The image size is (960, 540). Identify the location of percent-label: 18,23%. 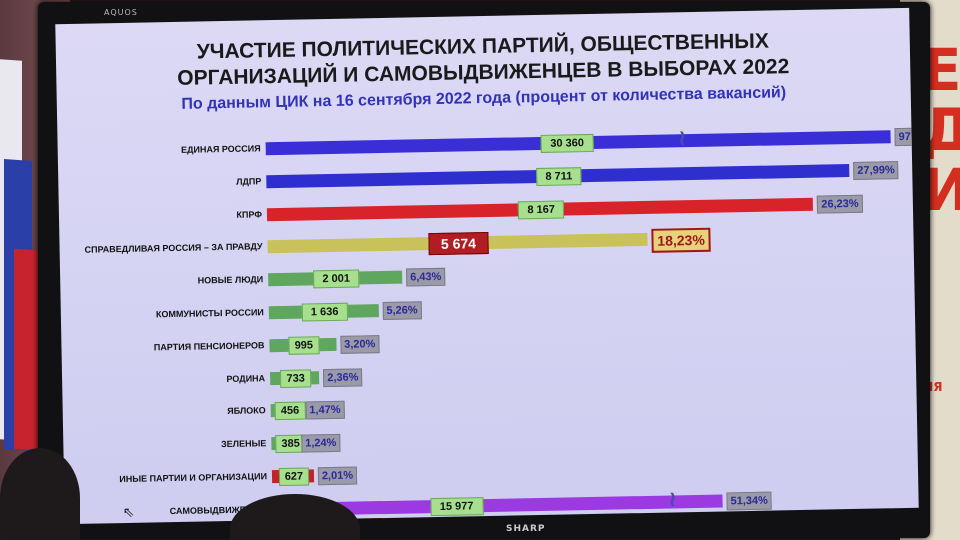
(681, 241).